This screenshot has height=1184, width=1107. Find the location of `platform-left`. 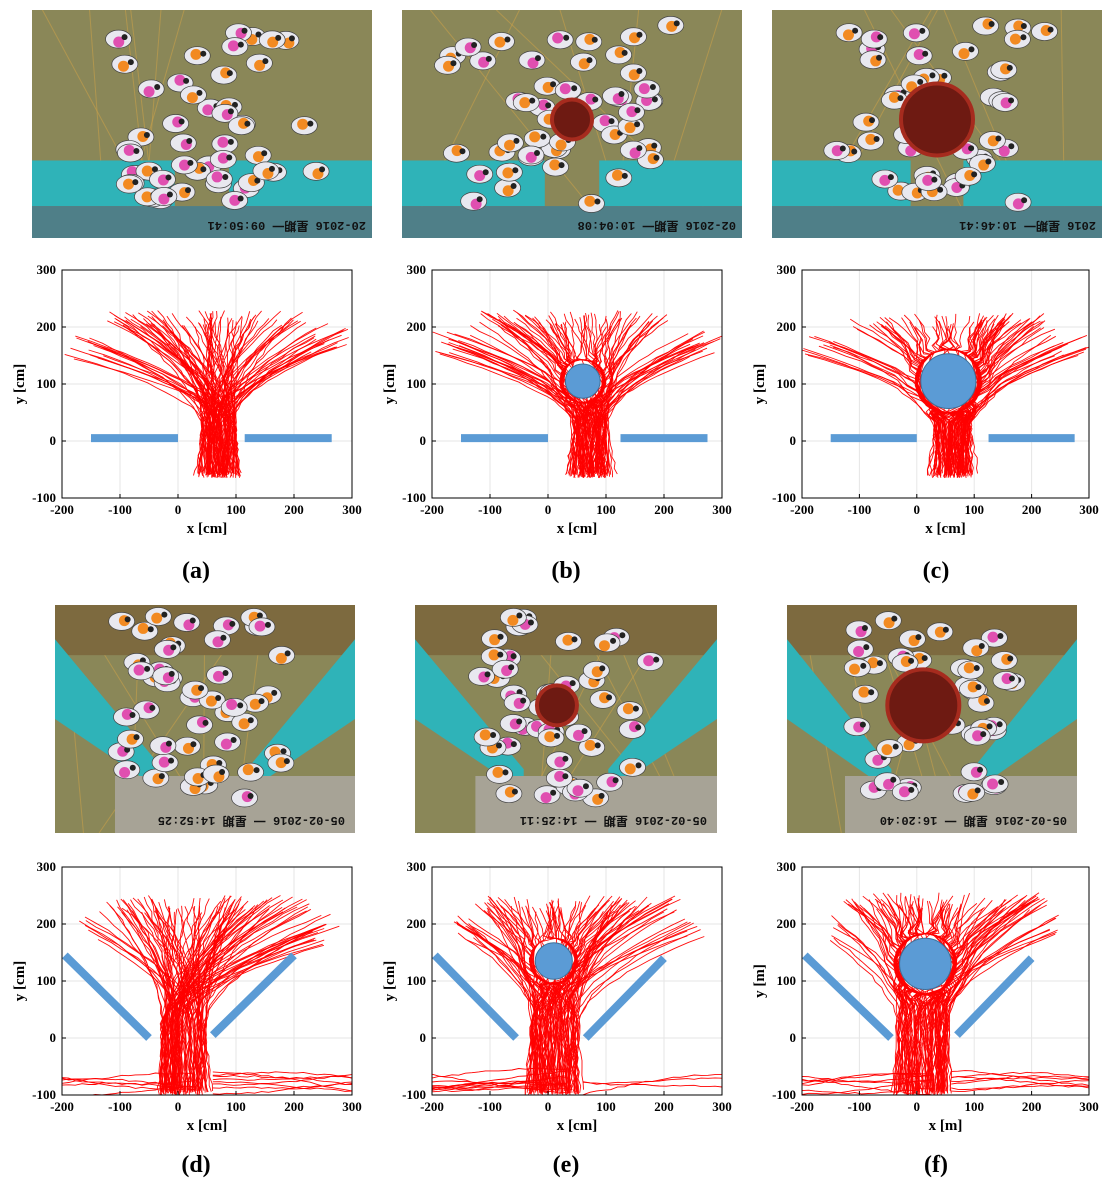

platform-left is located at coordinates (109, 715).